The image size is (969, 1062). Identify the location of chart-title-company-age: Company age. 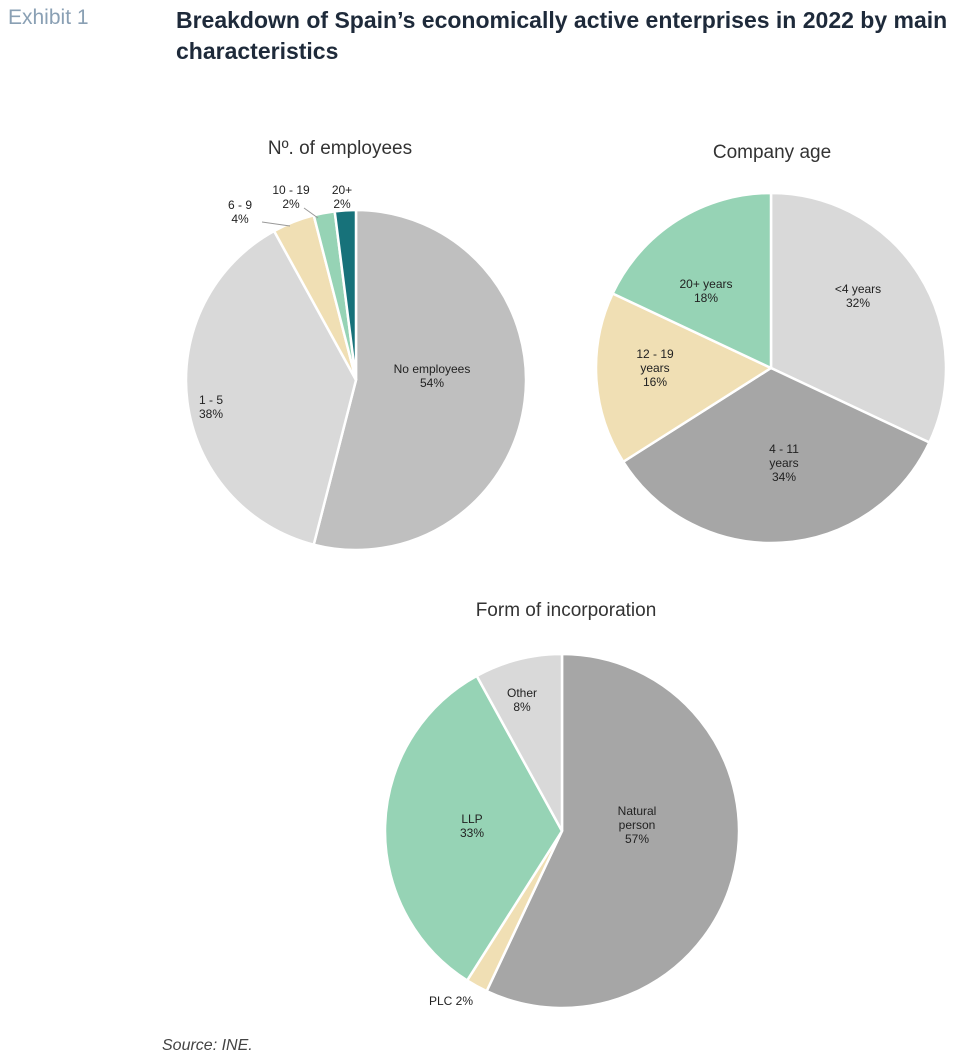
(772, 152).